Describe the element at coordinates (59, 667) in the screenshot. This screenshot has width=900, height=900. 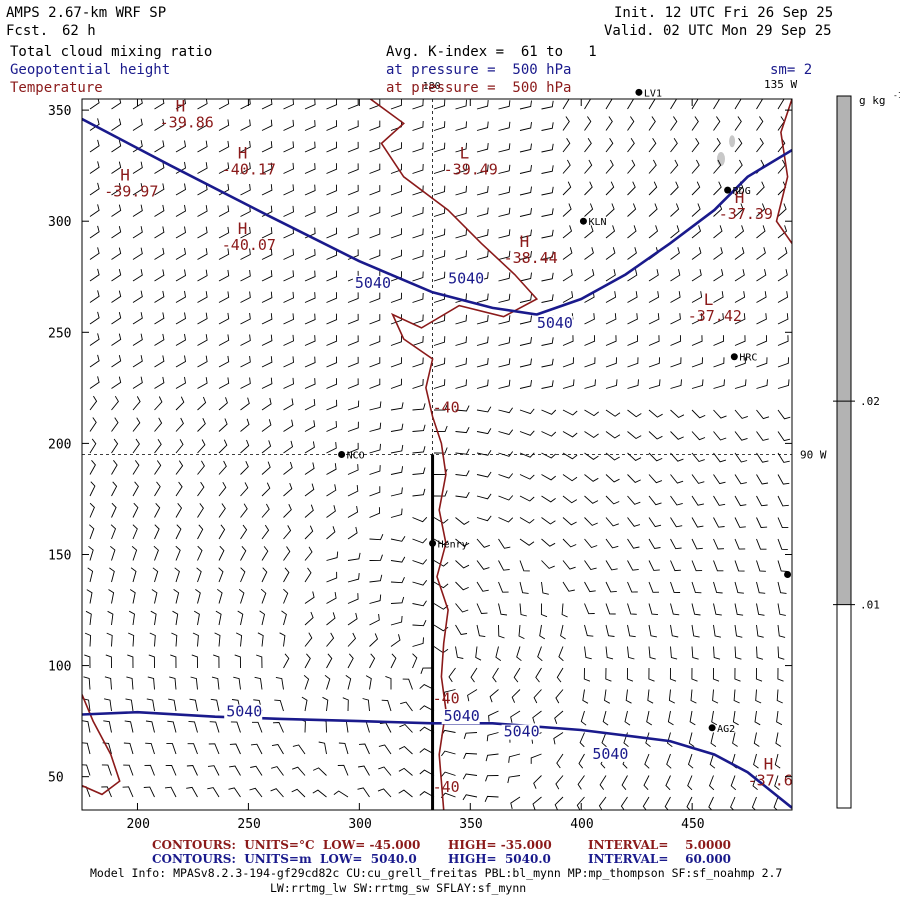
I see `y-tick-label: 100` at that location.